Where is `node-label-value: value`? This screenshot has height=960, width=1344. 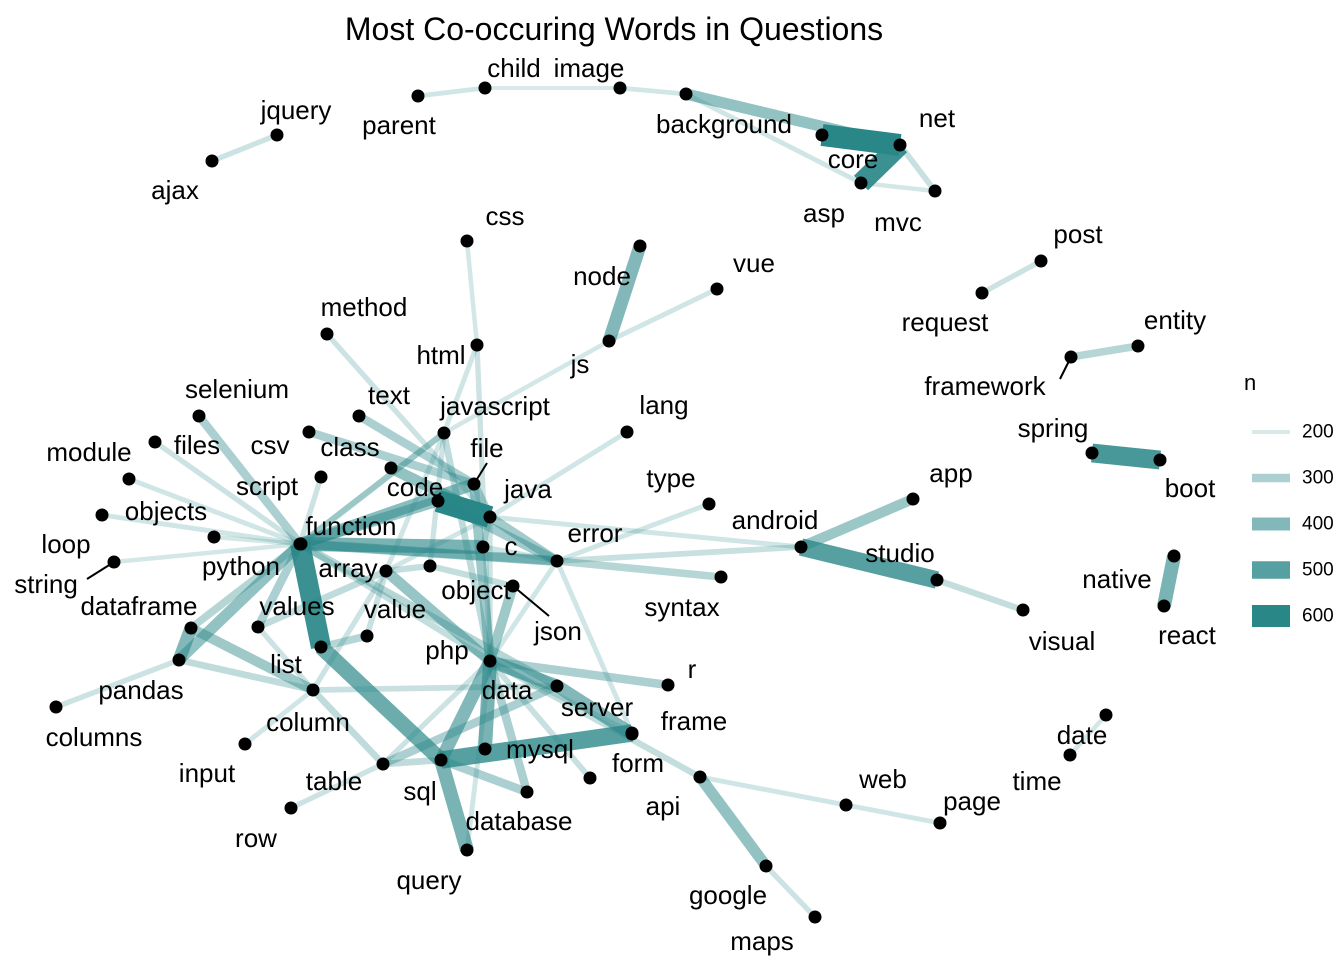
node-label-value: value is located at coordinates (395, 609).